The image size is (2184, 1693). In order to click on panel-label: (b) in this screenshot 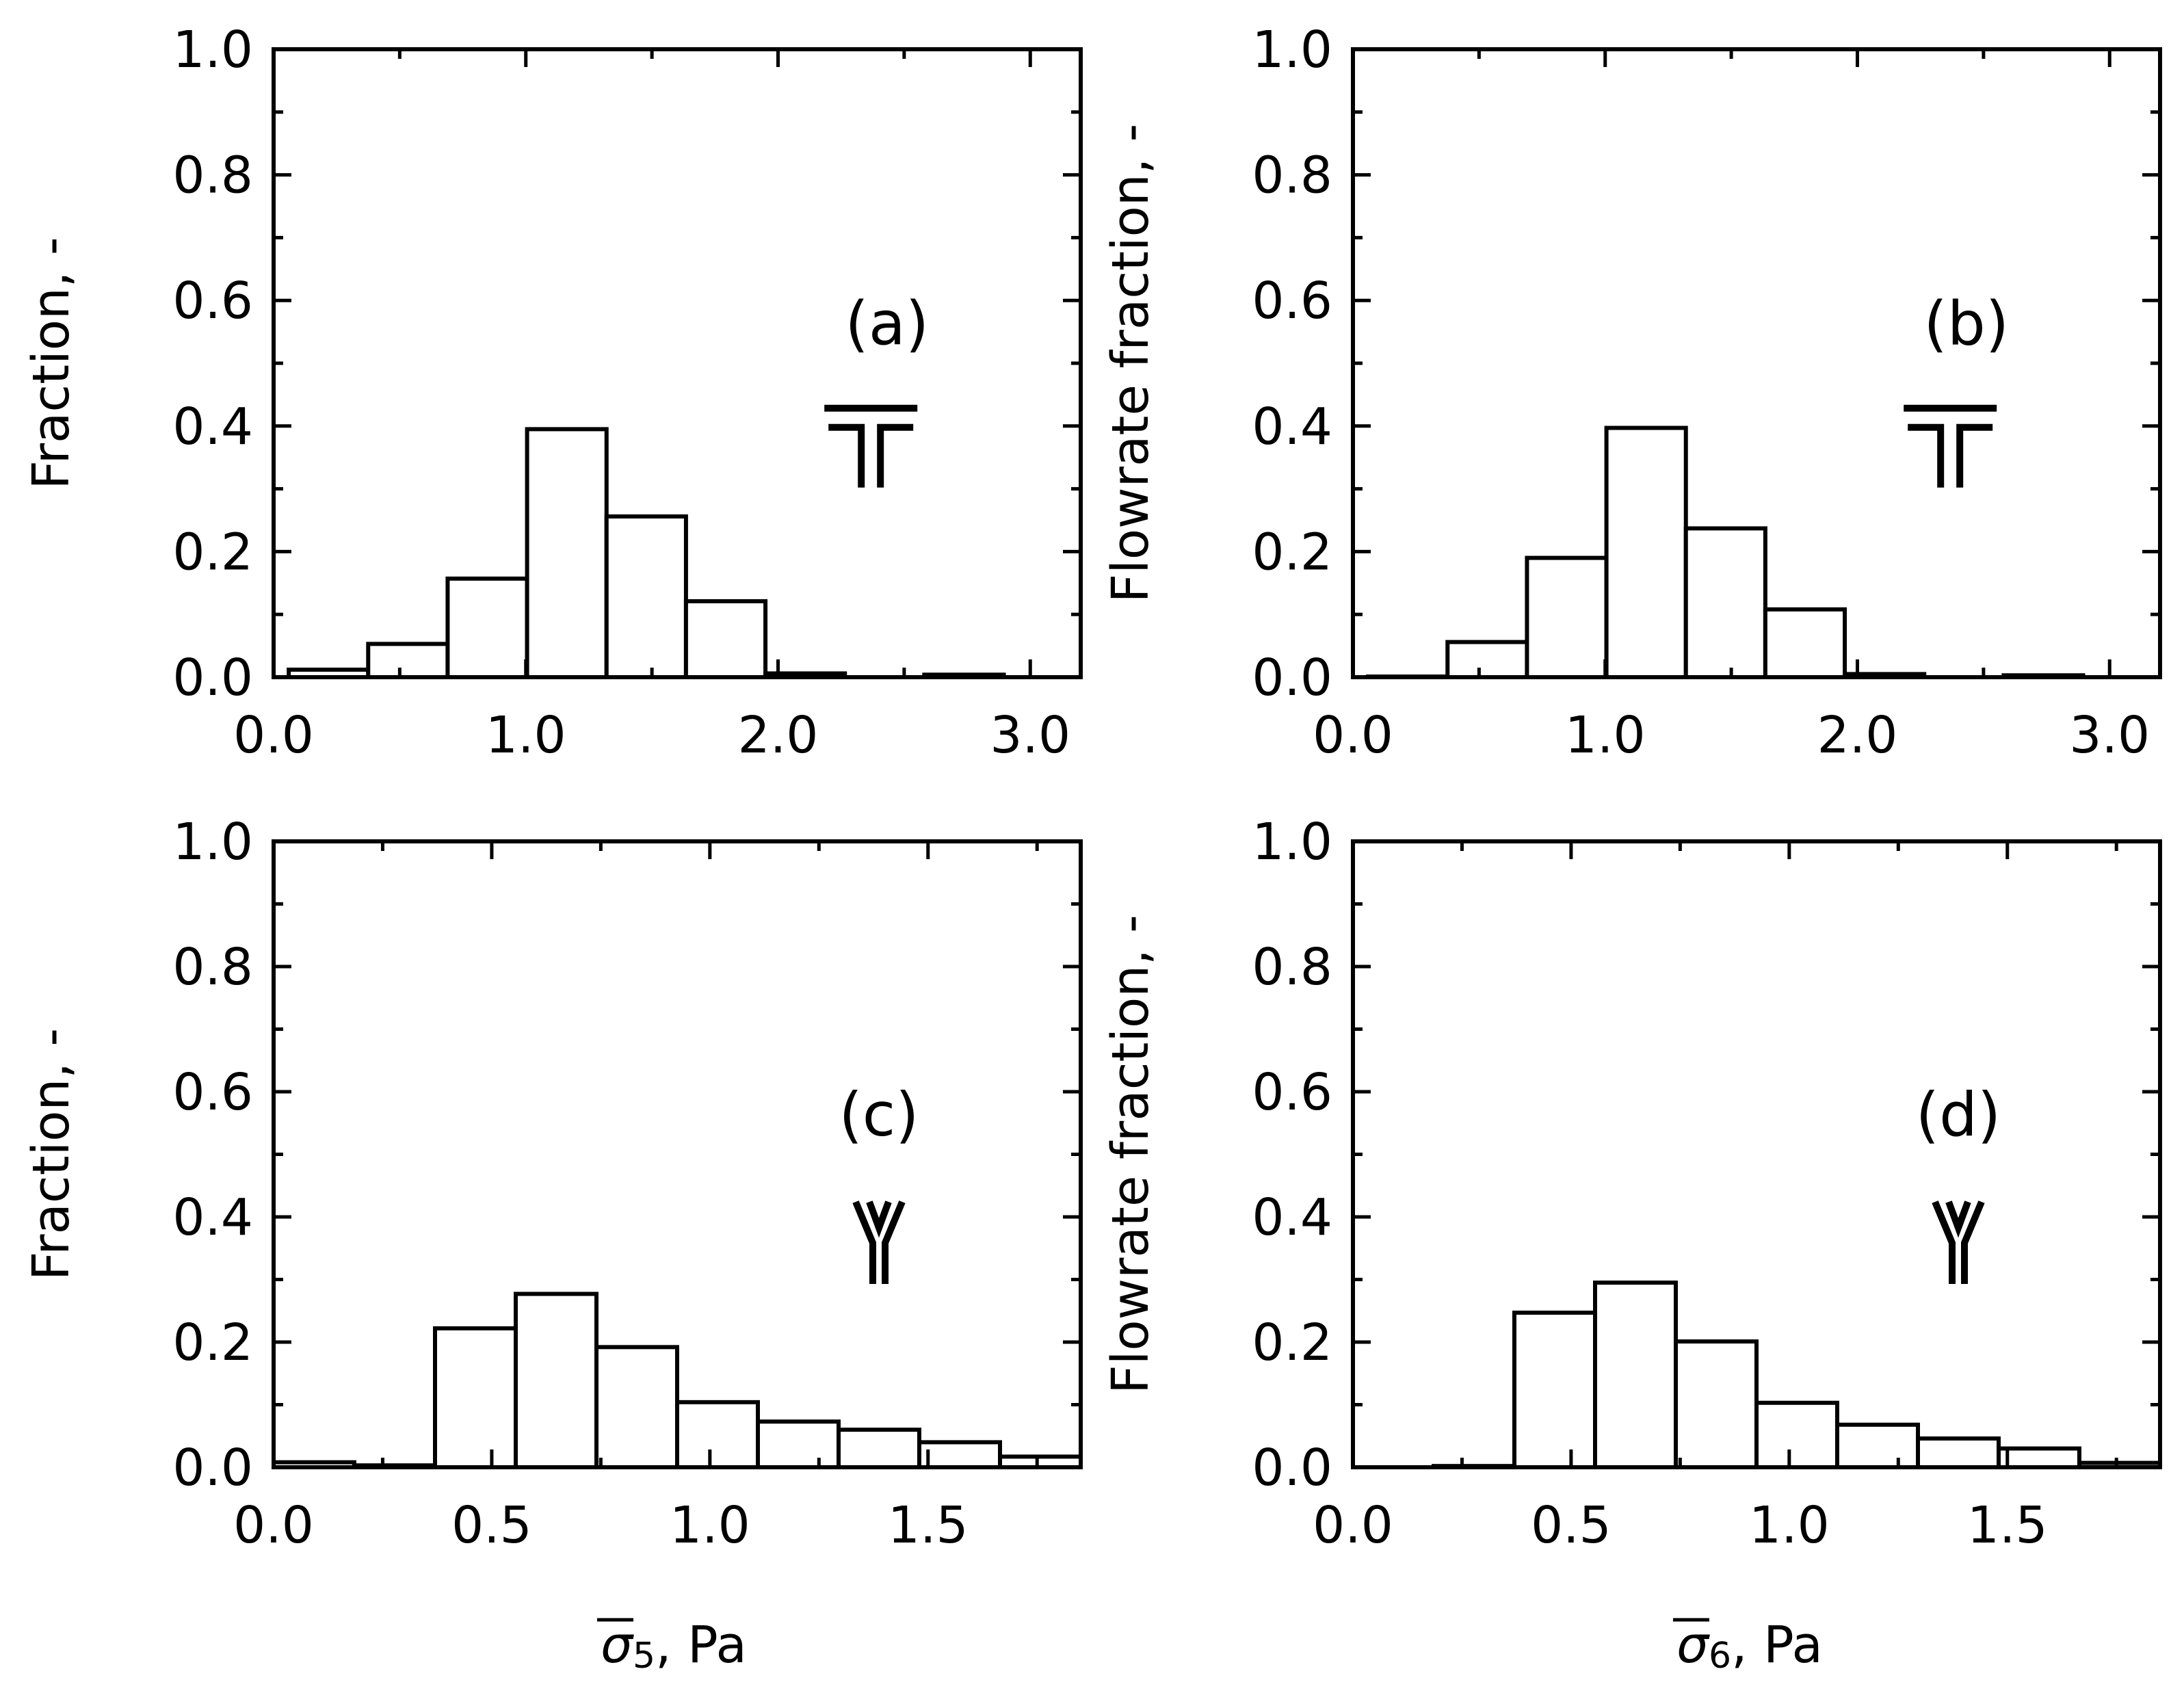, I will do `click(1967, 323)`.